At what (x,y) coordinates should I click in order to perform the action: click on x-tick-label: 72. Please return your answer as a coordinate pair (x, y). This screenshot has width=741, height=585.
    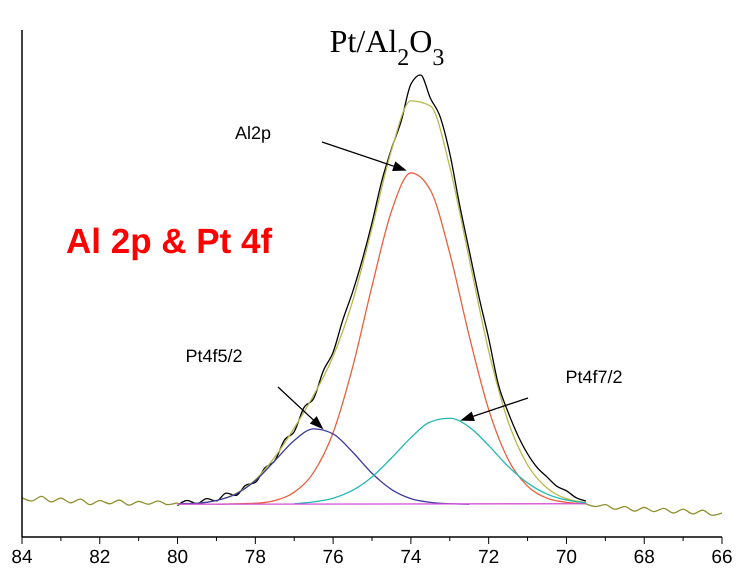
    Looking at the image, I should click on (489, 557).